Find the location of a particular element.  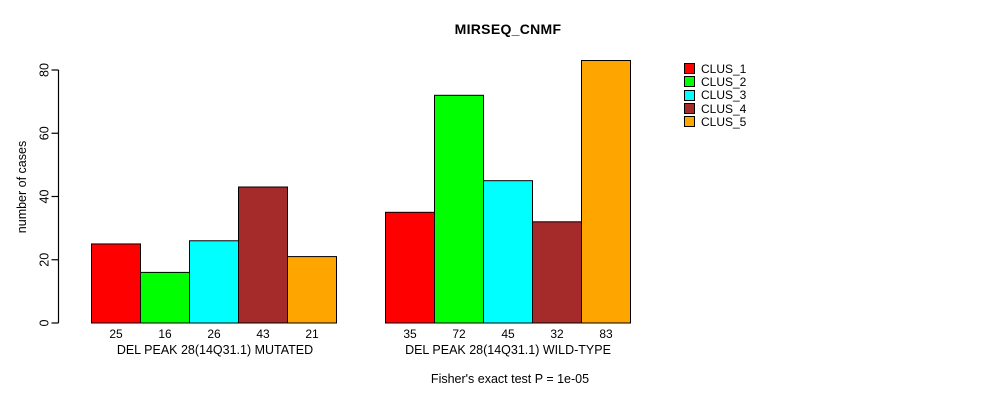

legend-item-CLUS_5: CLUS_5 is located at coordinates (715, 121).